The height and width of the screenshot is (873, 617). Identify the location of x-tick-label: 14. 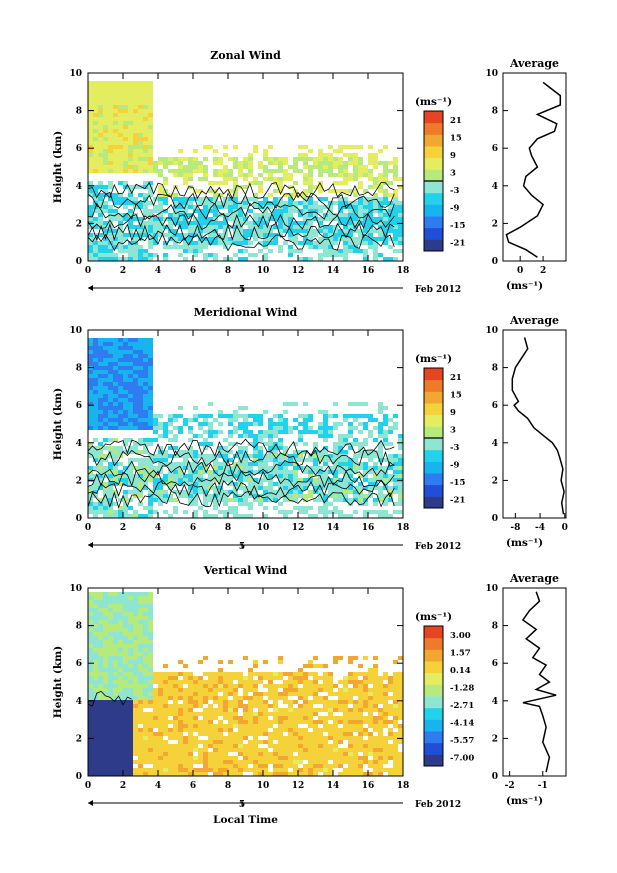
(333, 271).